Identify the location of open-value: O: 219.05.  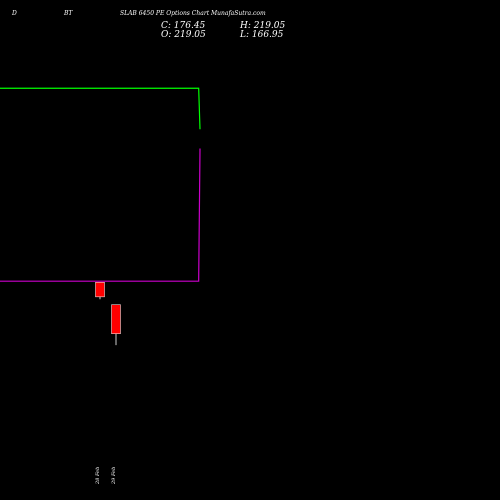
(183, 35).